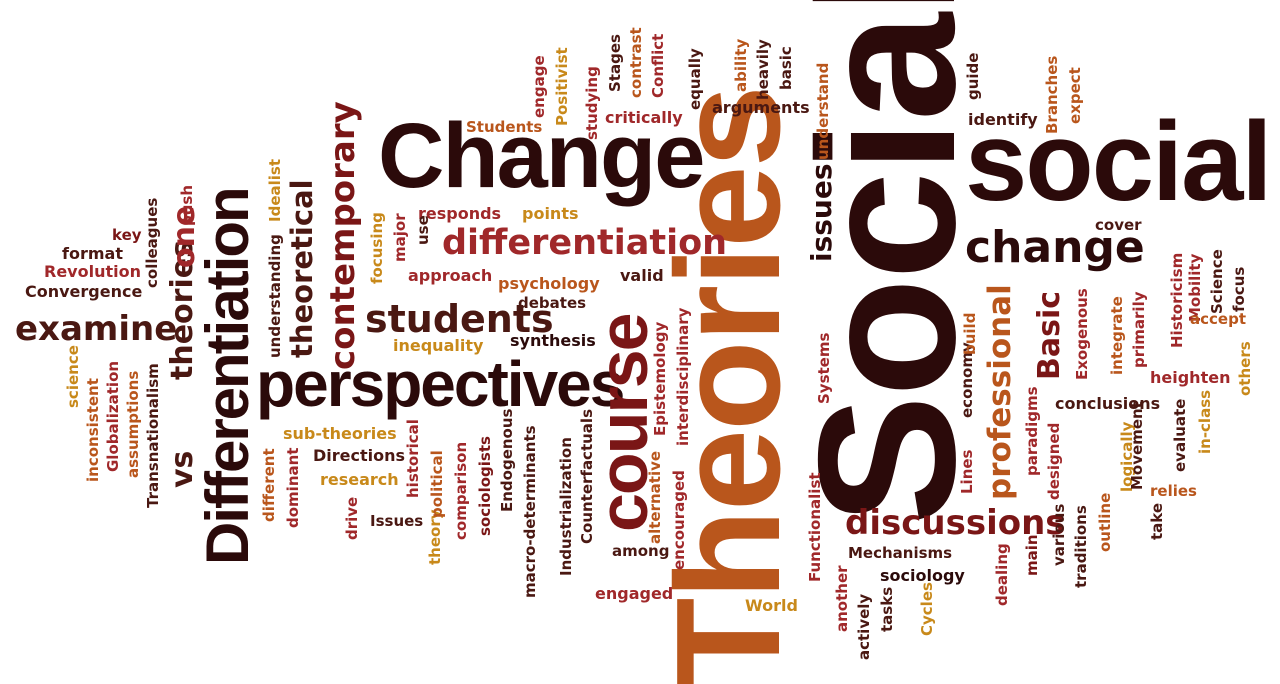  What do you see at coordinates (400, 237) in the screenshot?
I see `word-major: major` at bounding box center [400, 237].